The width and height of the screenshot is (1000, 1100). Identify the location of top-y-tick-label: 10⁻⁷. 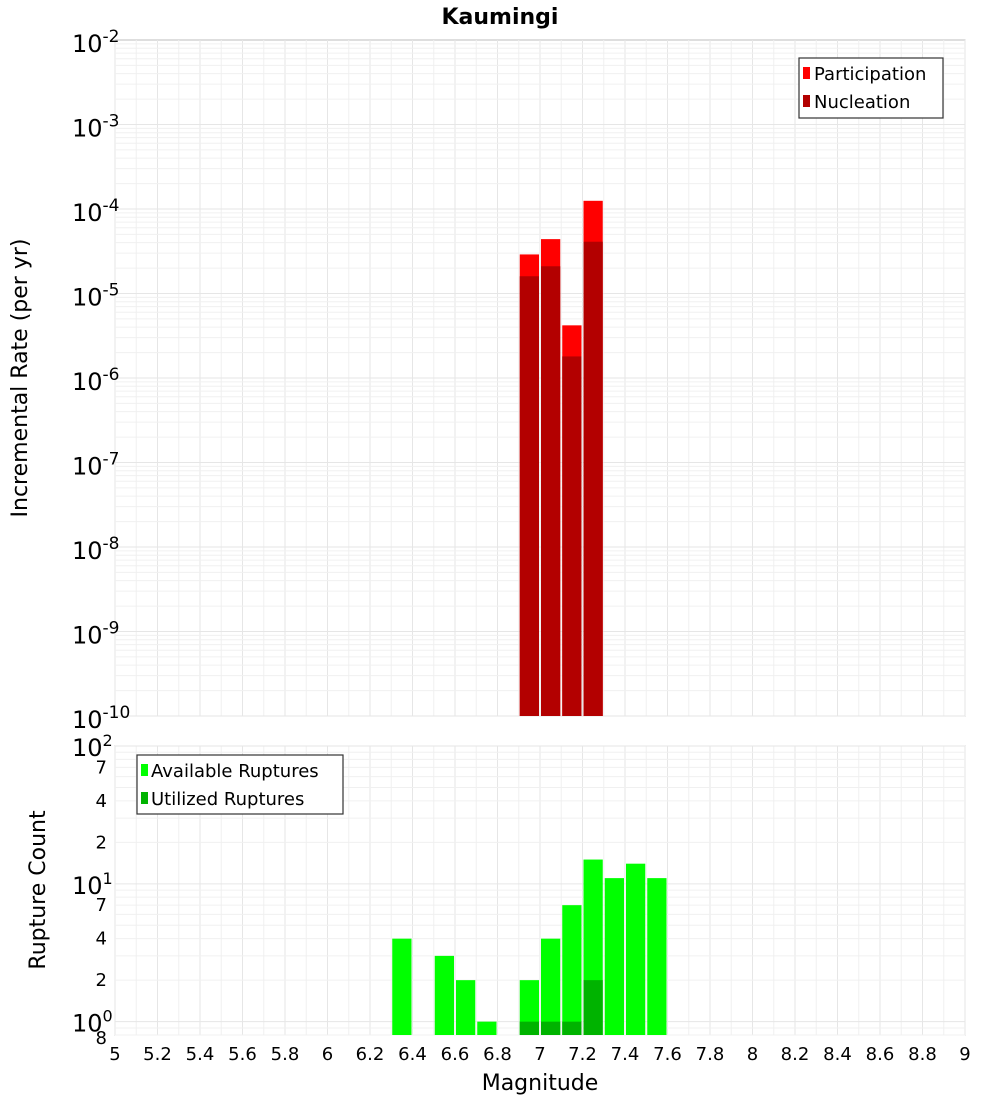
(96, 465).